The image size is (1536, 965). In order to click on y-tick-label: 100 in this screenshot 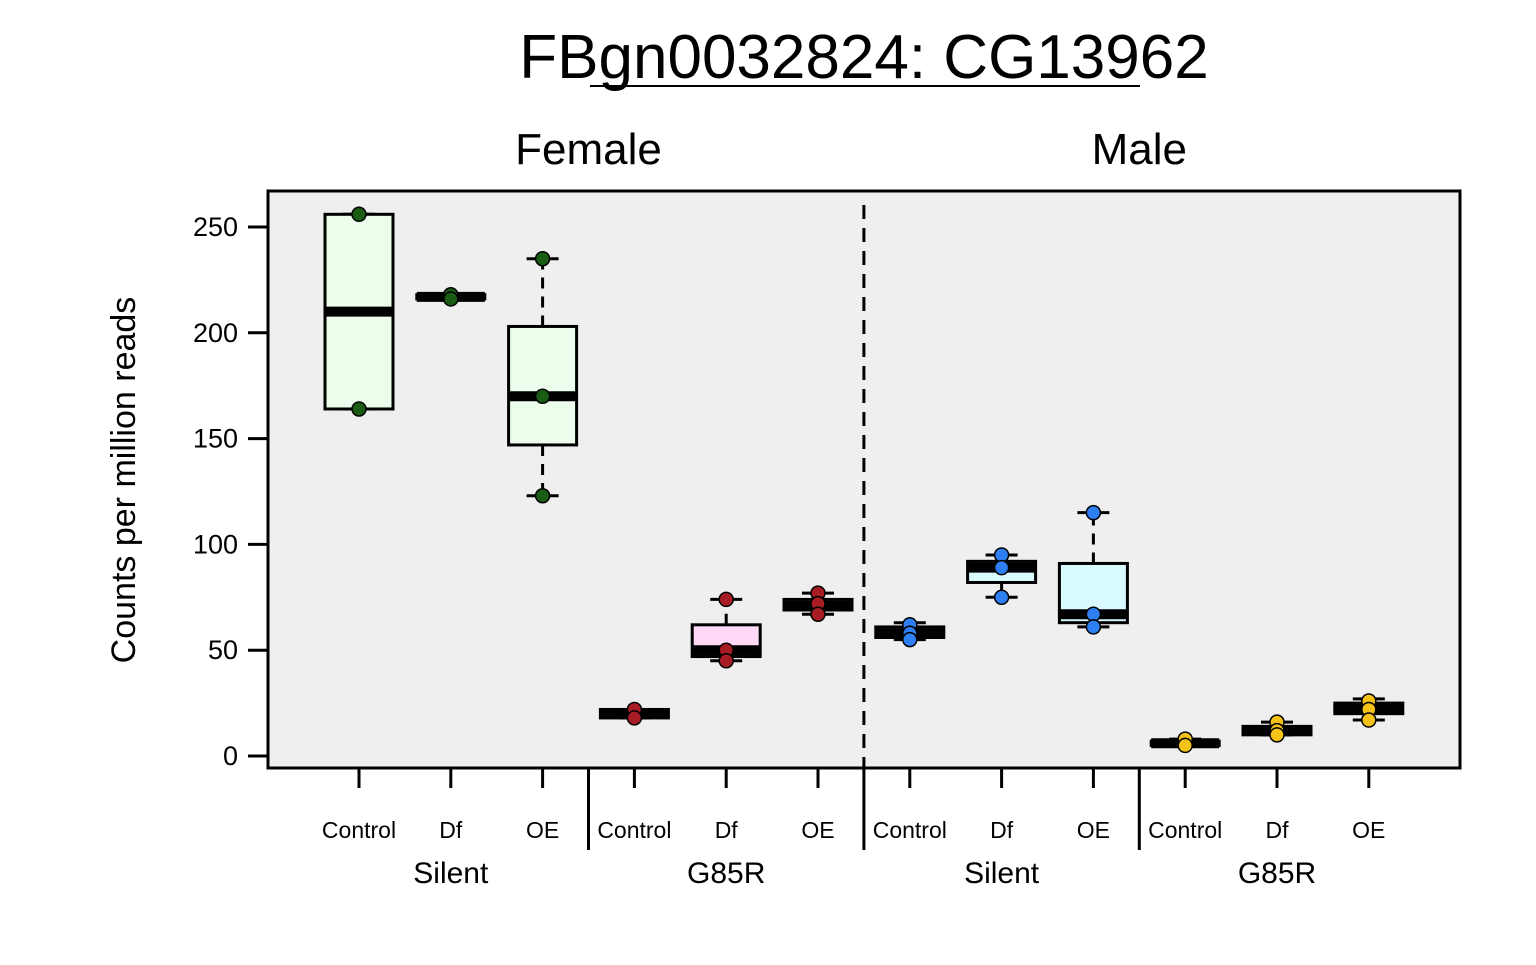, I will do `click(215, 544)`.